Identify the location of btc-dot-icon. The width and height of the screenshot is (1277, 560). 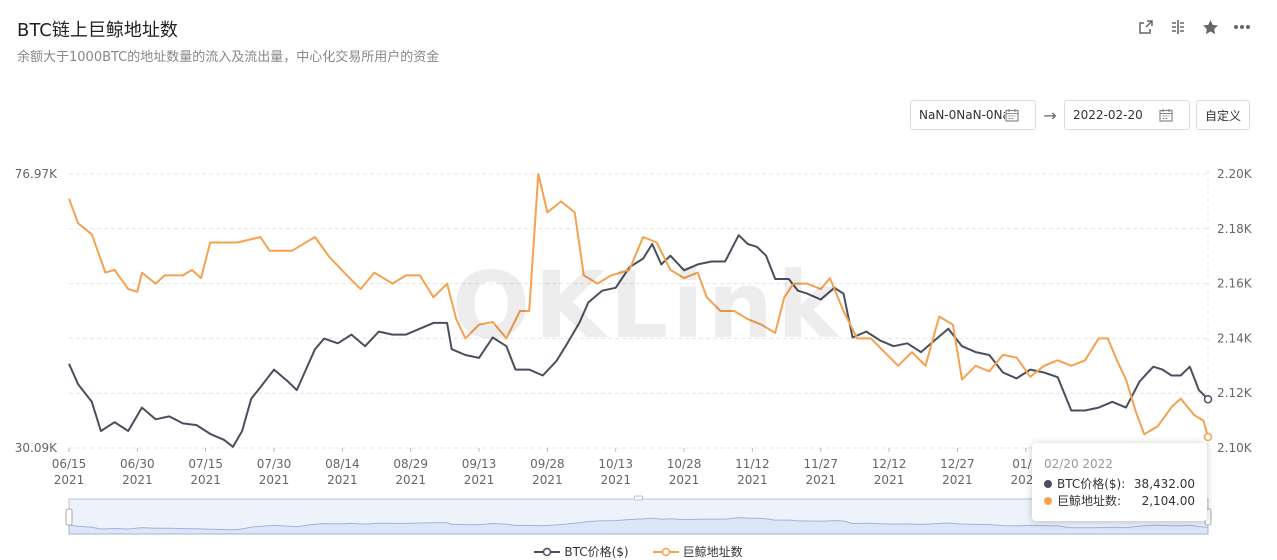
(1048, 483).